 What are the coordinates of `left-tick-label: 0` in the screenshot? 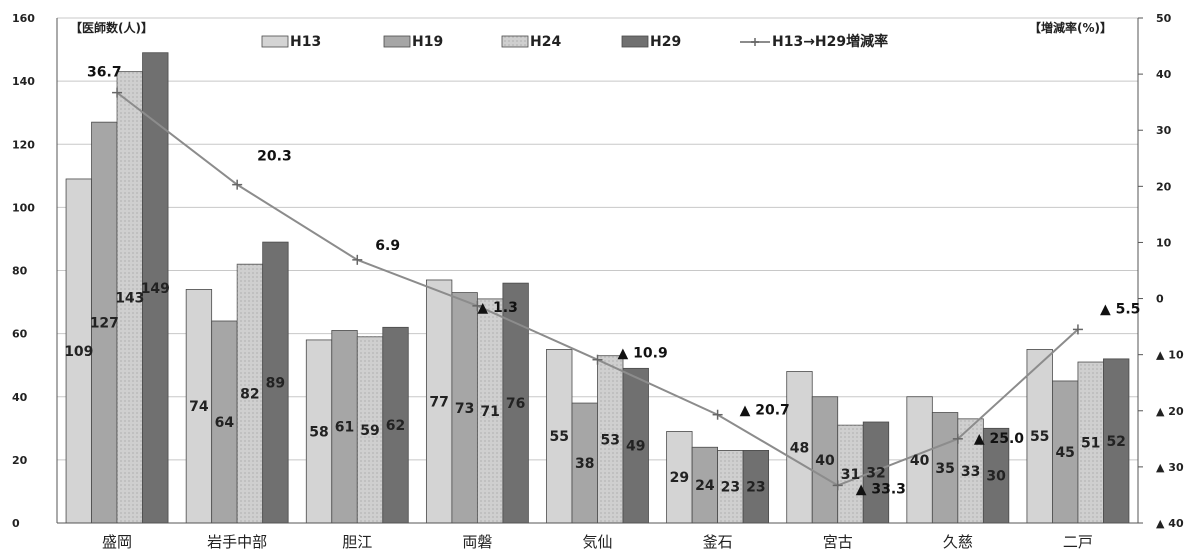 It's located at (16, 523).